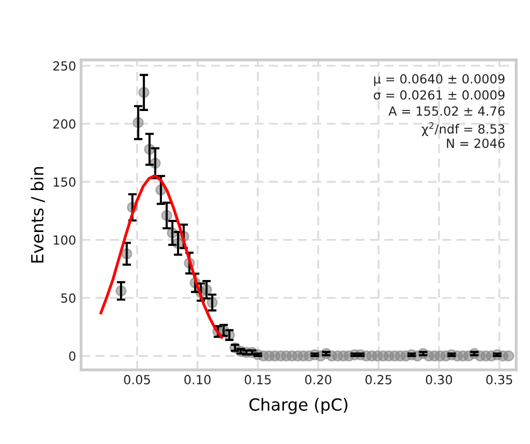  I want to click on annotation: σ = 0.0261 ± 0.0009, so click(439, 95).